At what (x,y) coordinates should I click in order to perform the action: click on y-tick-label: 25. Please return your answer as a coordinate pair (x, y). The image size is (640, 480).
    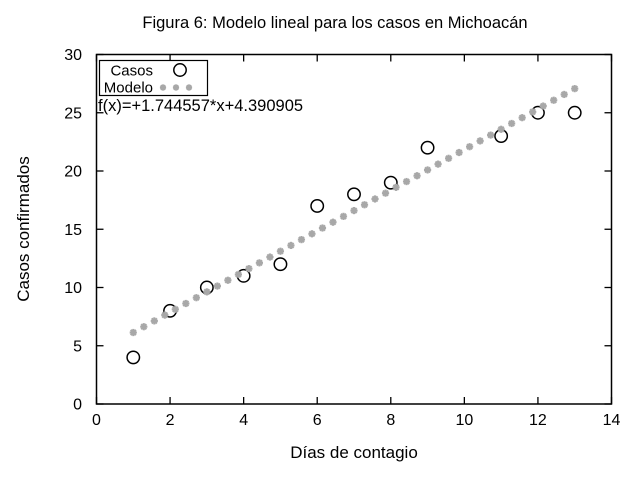
    Looking at the image, I should click on (73, 113).